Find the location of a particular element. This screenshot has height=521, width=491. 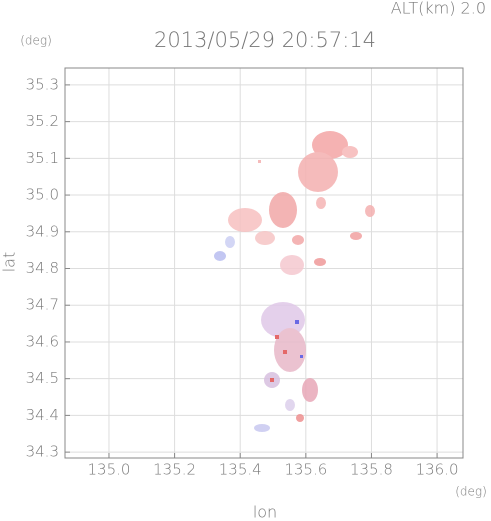

y-tick-label: 34.5 is located at coordinates (42, 378).